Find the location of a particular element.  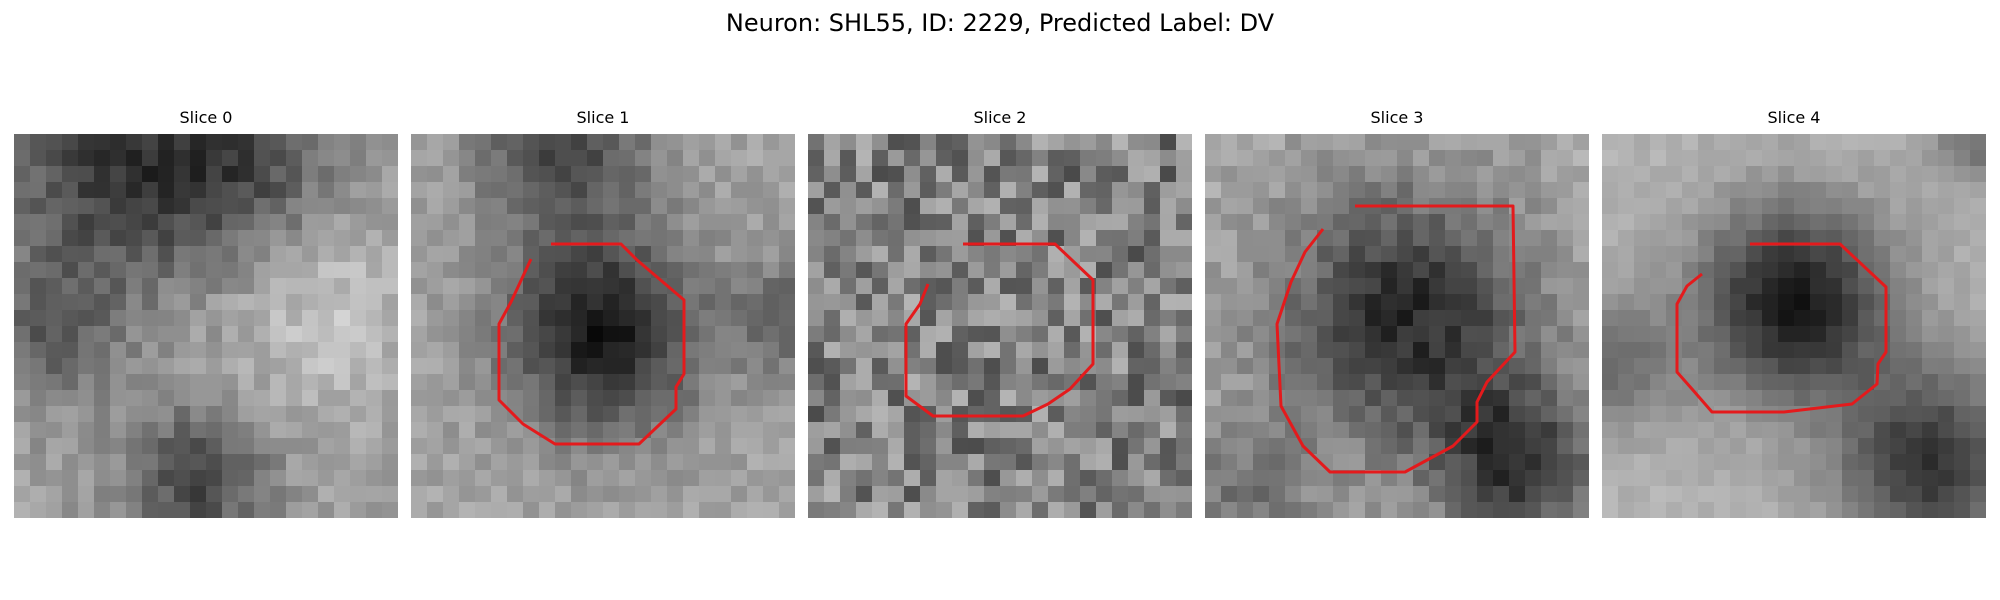

slice-title-2: Slice 2 is located at coordinates (1000, 117).